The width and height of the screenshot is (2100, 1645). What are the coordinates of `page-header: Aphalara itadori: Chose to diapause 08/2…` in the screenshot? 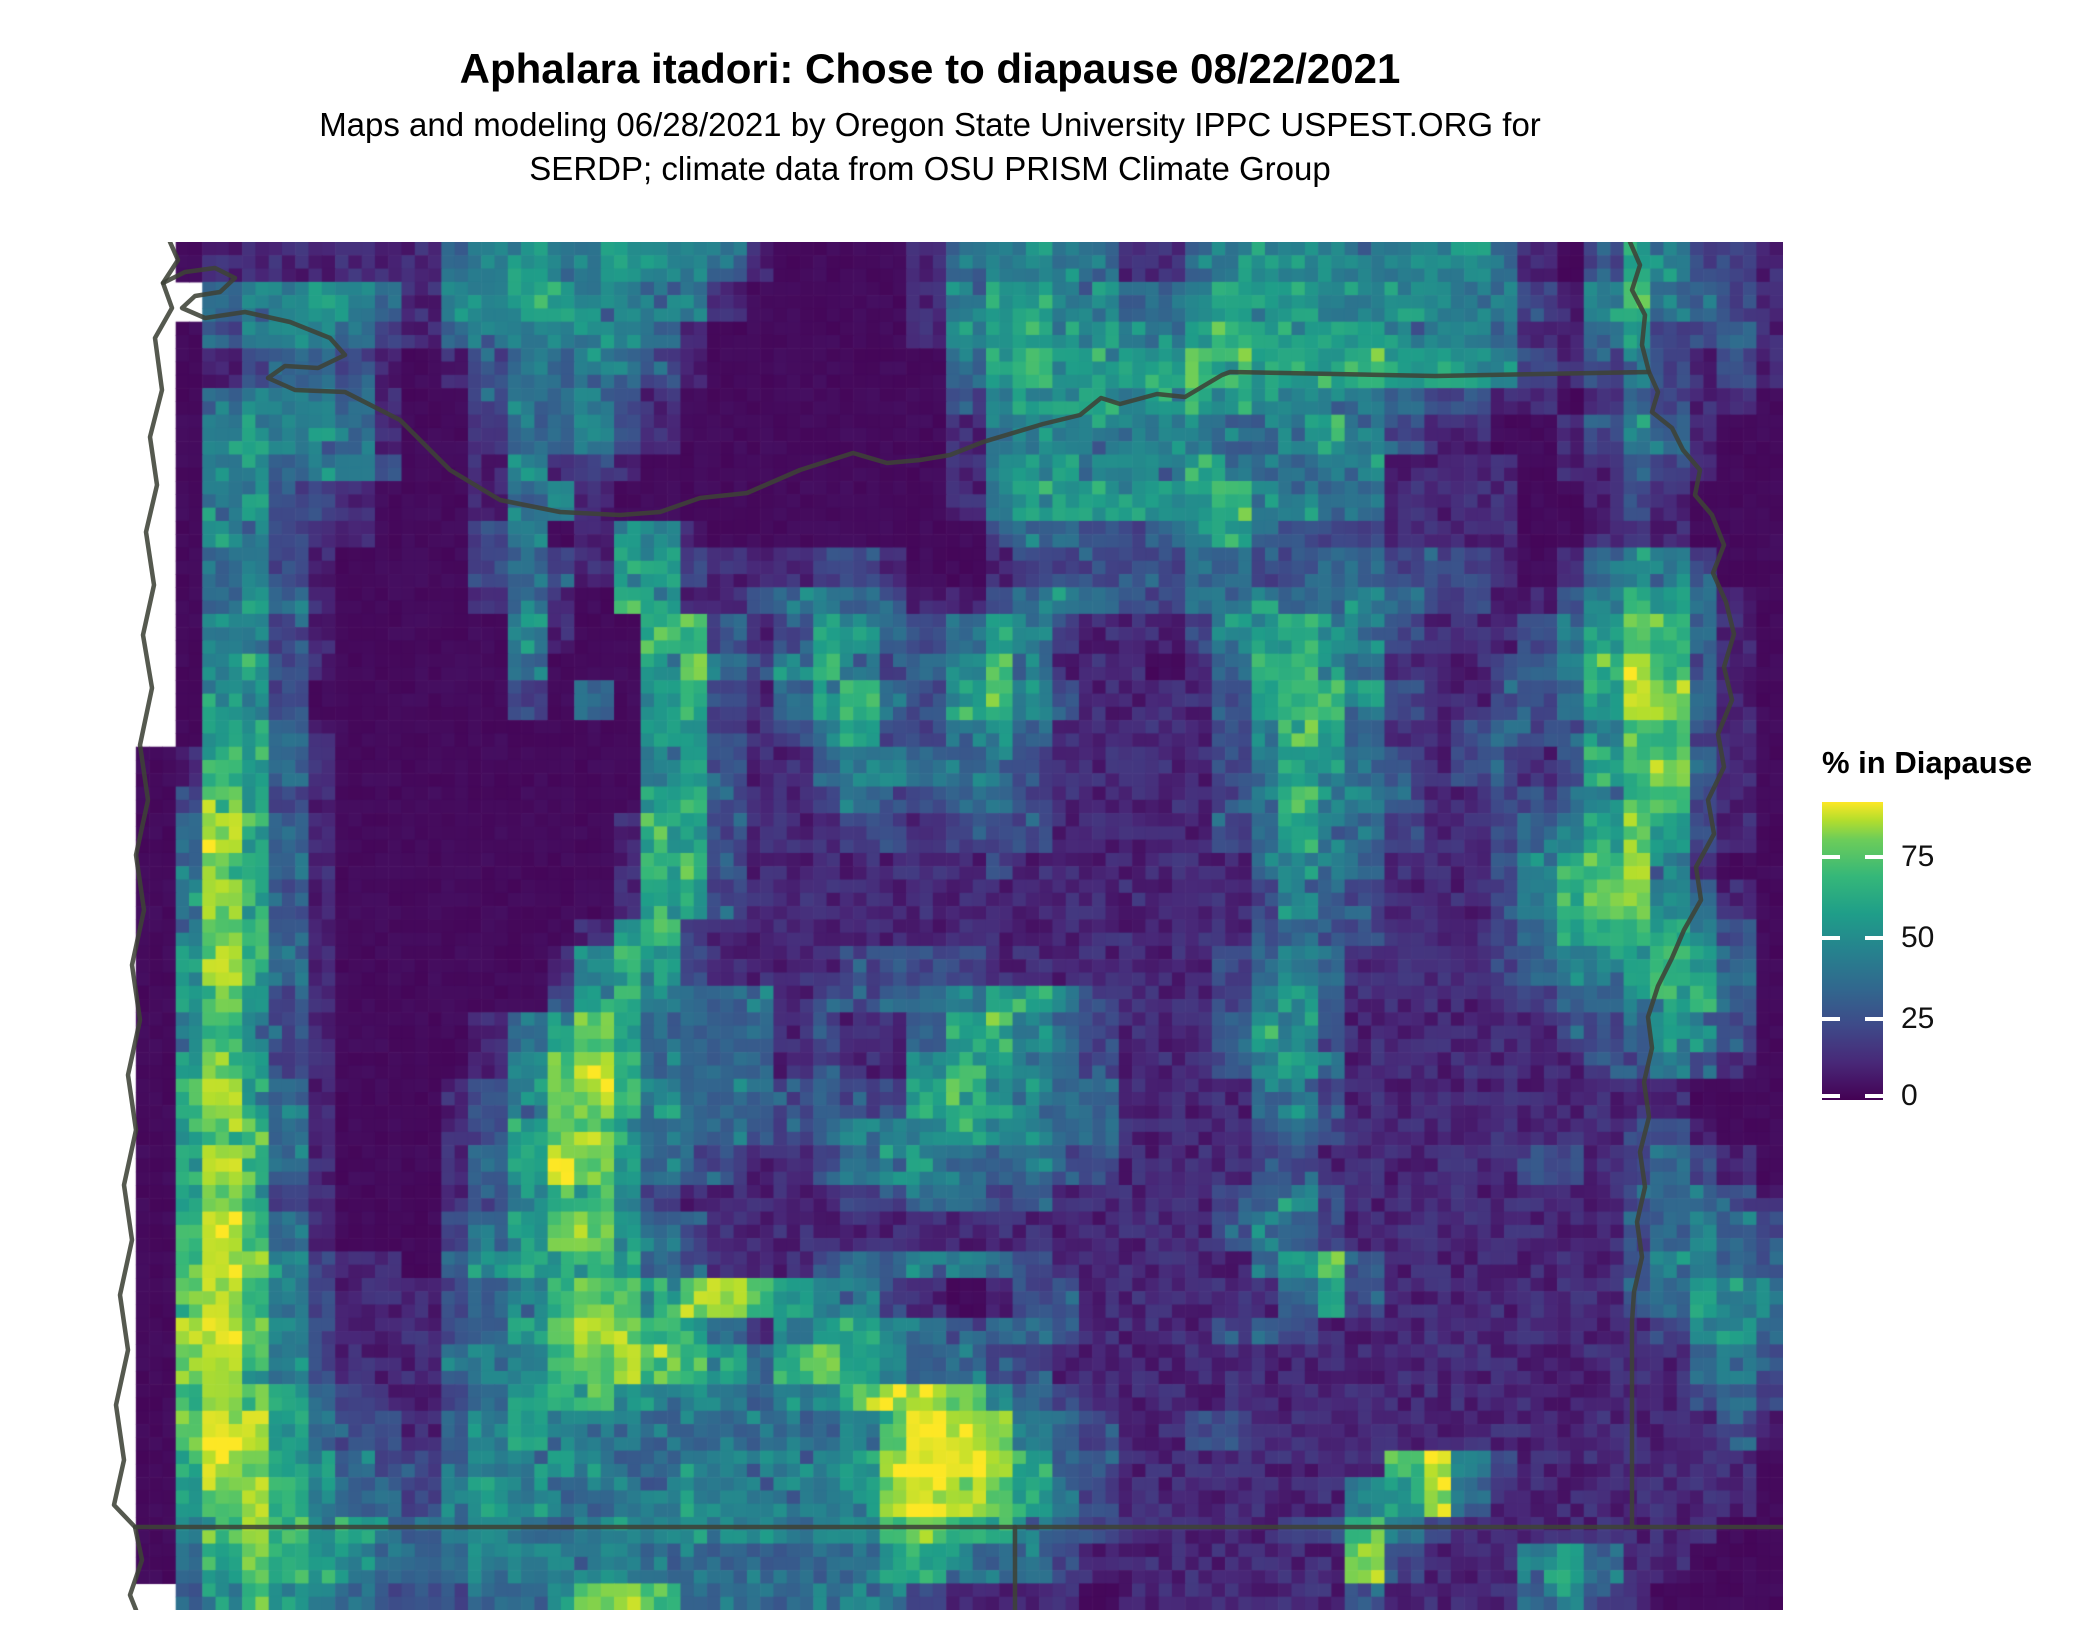 It's located at (930, 117).